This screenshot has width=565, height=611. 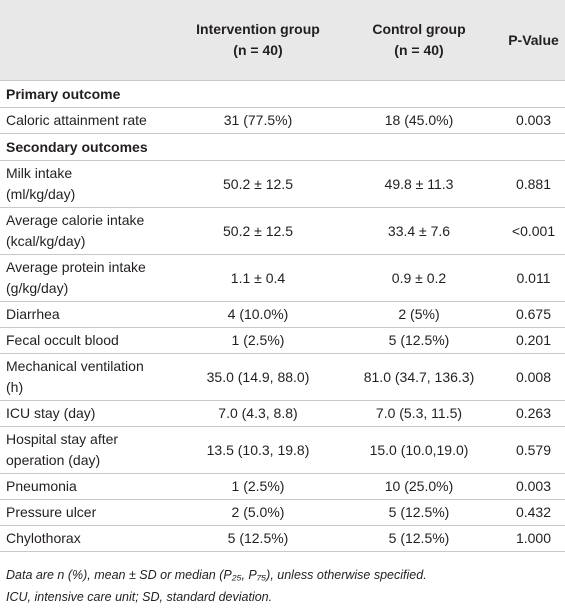 I want to click on row-label: Pressure ulcer, so click(x=90, y=512).